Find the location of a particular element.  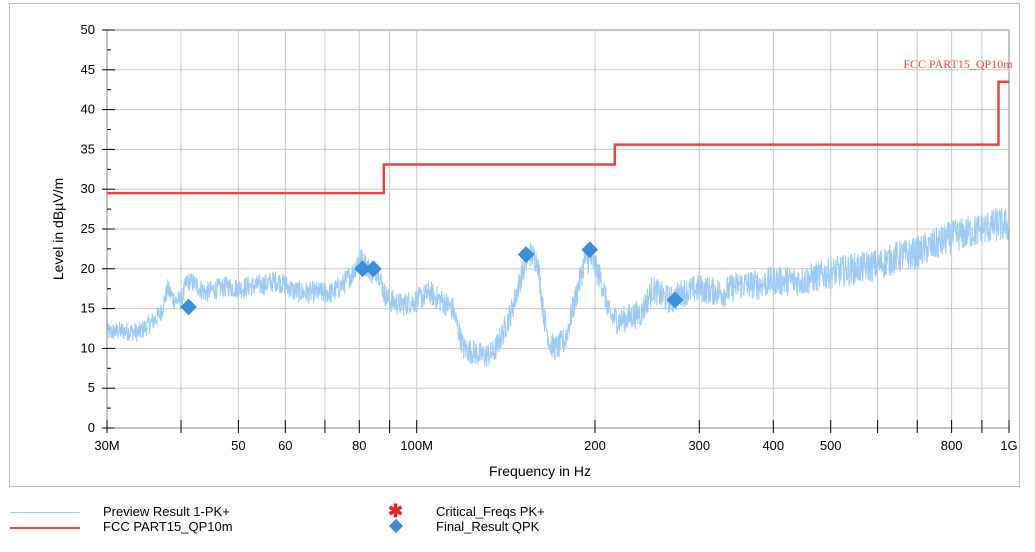

legend-label-limit: FCC PART15_QP10m is located at coordinates (168, 526).